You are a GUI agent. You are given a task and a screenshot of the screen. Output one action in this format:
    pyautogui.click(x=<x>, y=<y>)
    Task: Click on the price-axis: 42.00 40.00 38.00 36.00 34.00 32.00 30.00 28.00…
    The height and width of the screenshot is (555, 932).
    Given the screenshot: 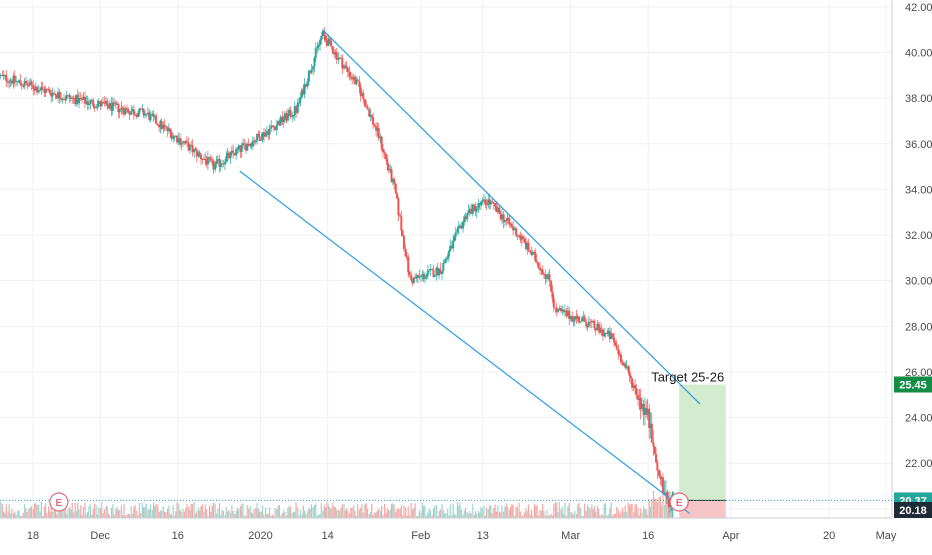 What is the action you would take?
    pyautogui.click(x=911, y=275)
    